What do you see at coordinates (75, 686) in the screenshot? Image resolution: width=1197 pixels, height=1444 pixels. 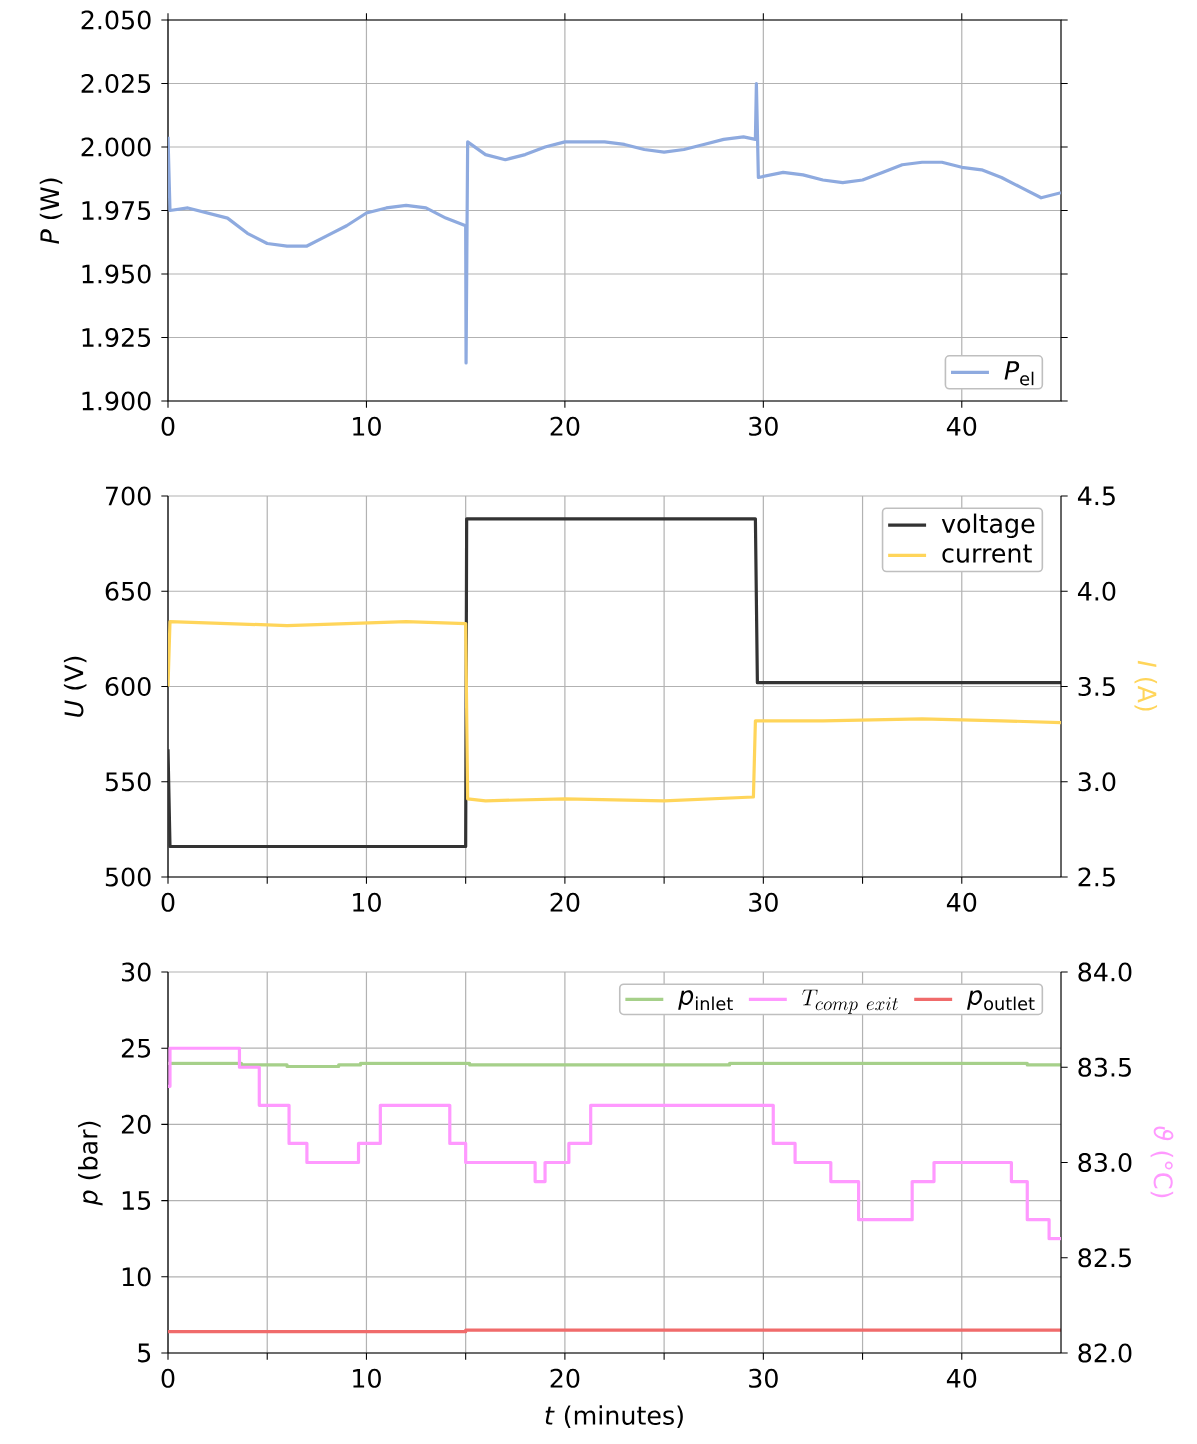 I see `y-axis-title: U (V)` at bounding box center [75, 686].